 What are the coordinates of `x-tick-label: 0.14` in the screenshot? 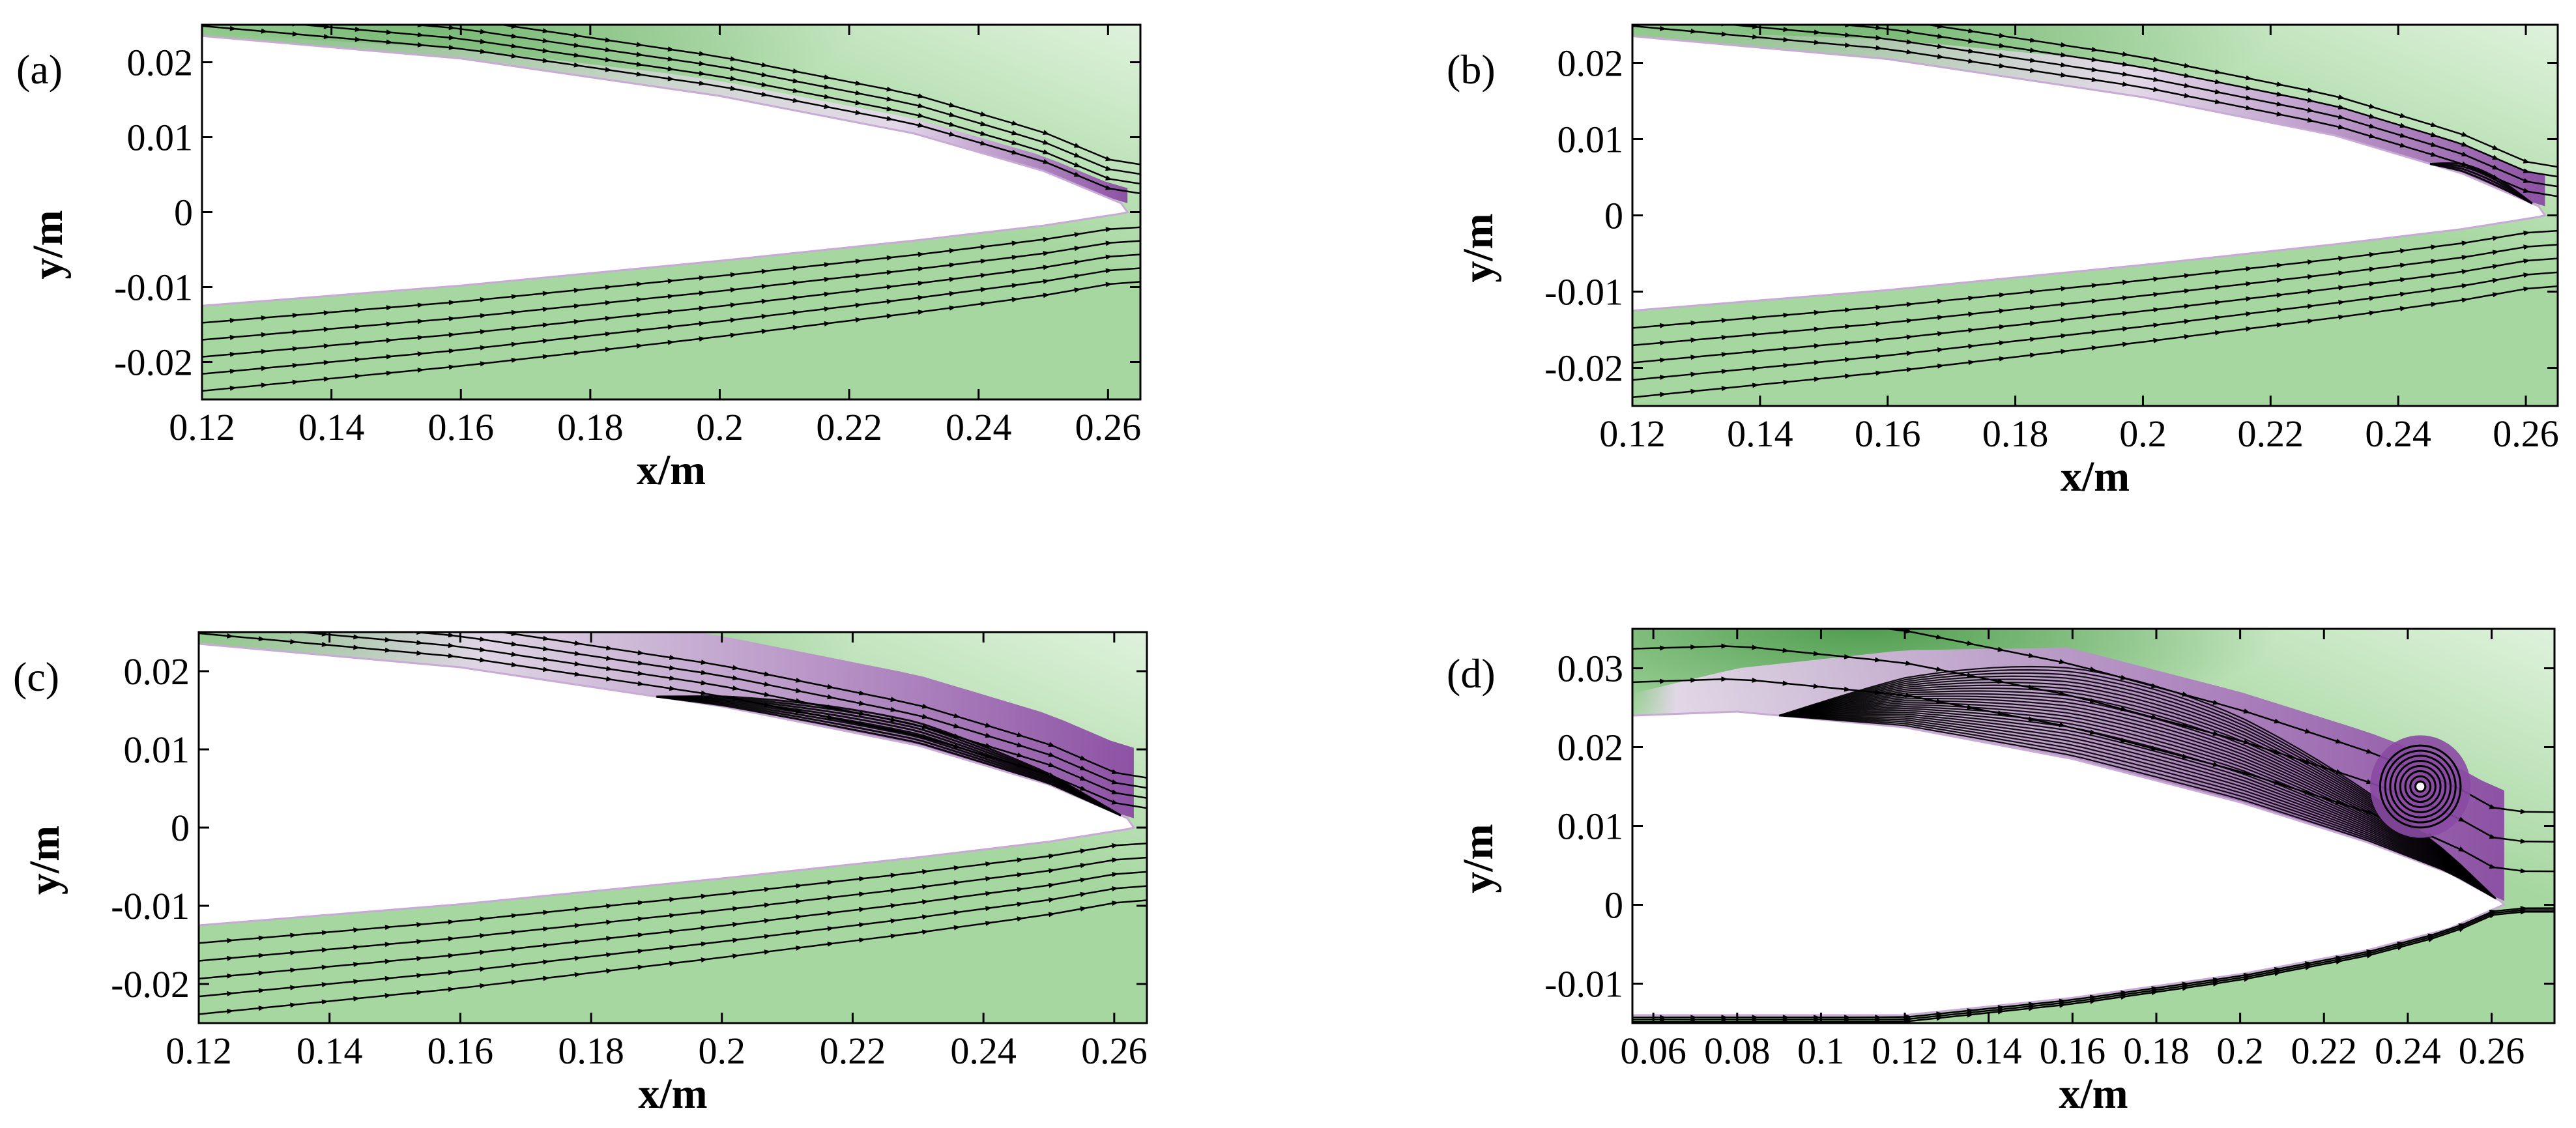 It's located at (1760, 433).